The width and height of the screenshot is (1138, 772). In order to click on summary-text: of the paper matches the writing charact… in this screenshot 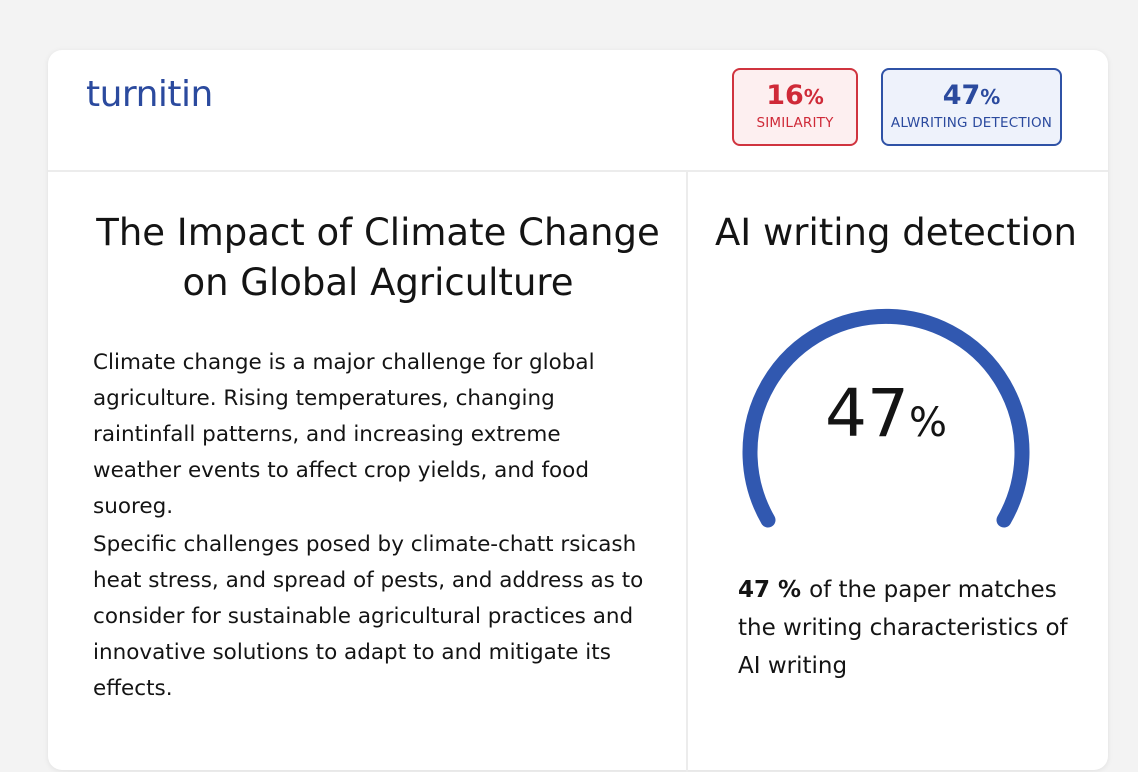, I will do `click(903, 628)`.